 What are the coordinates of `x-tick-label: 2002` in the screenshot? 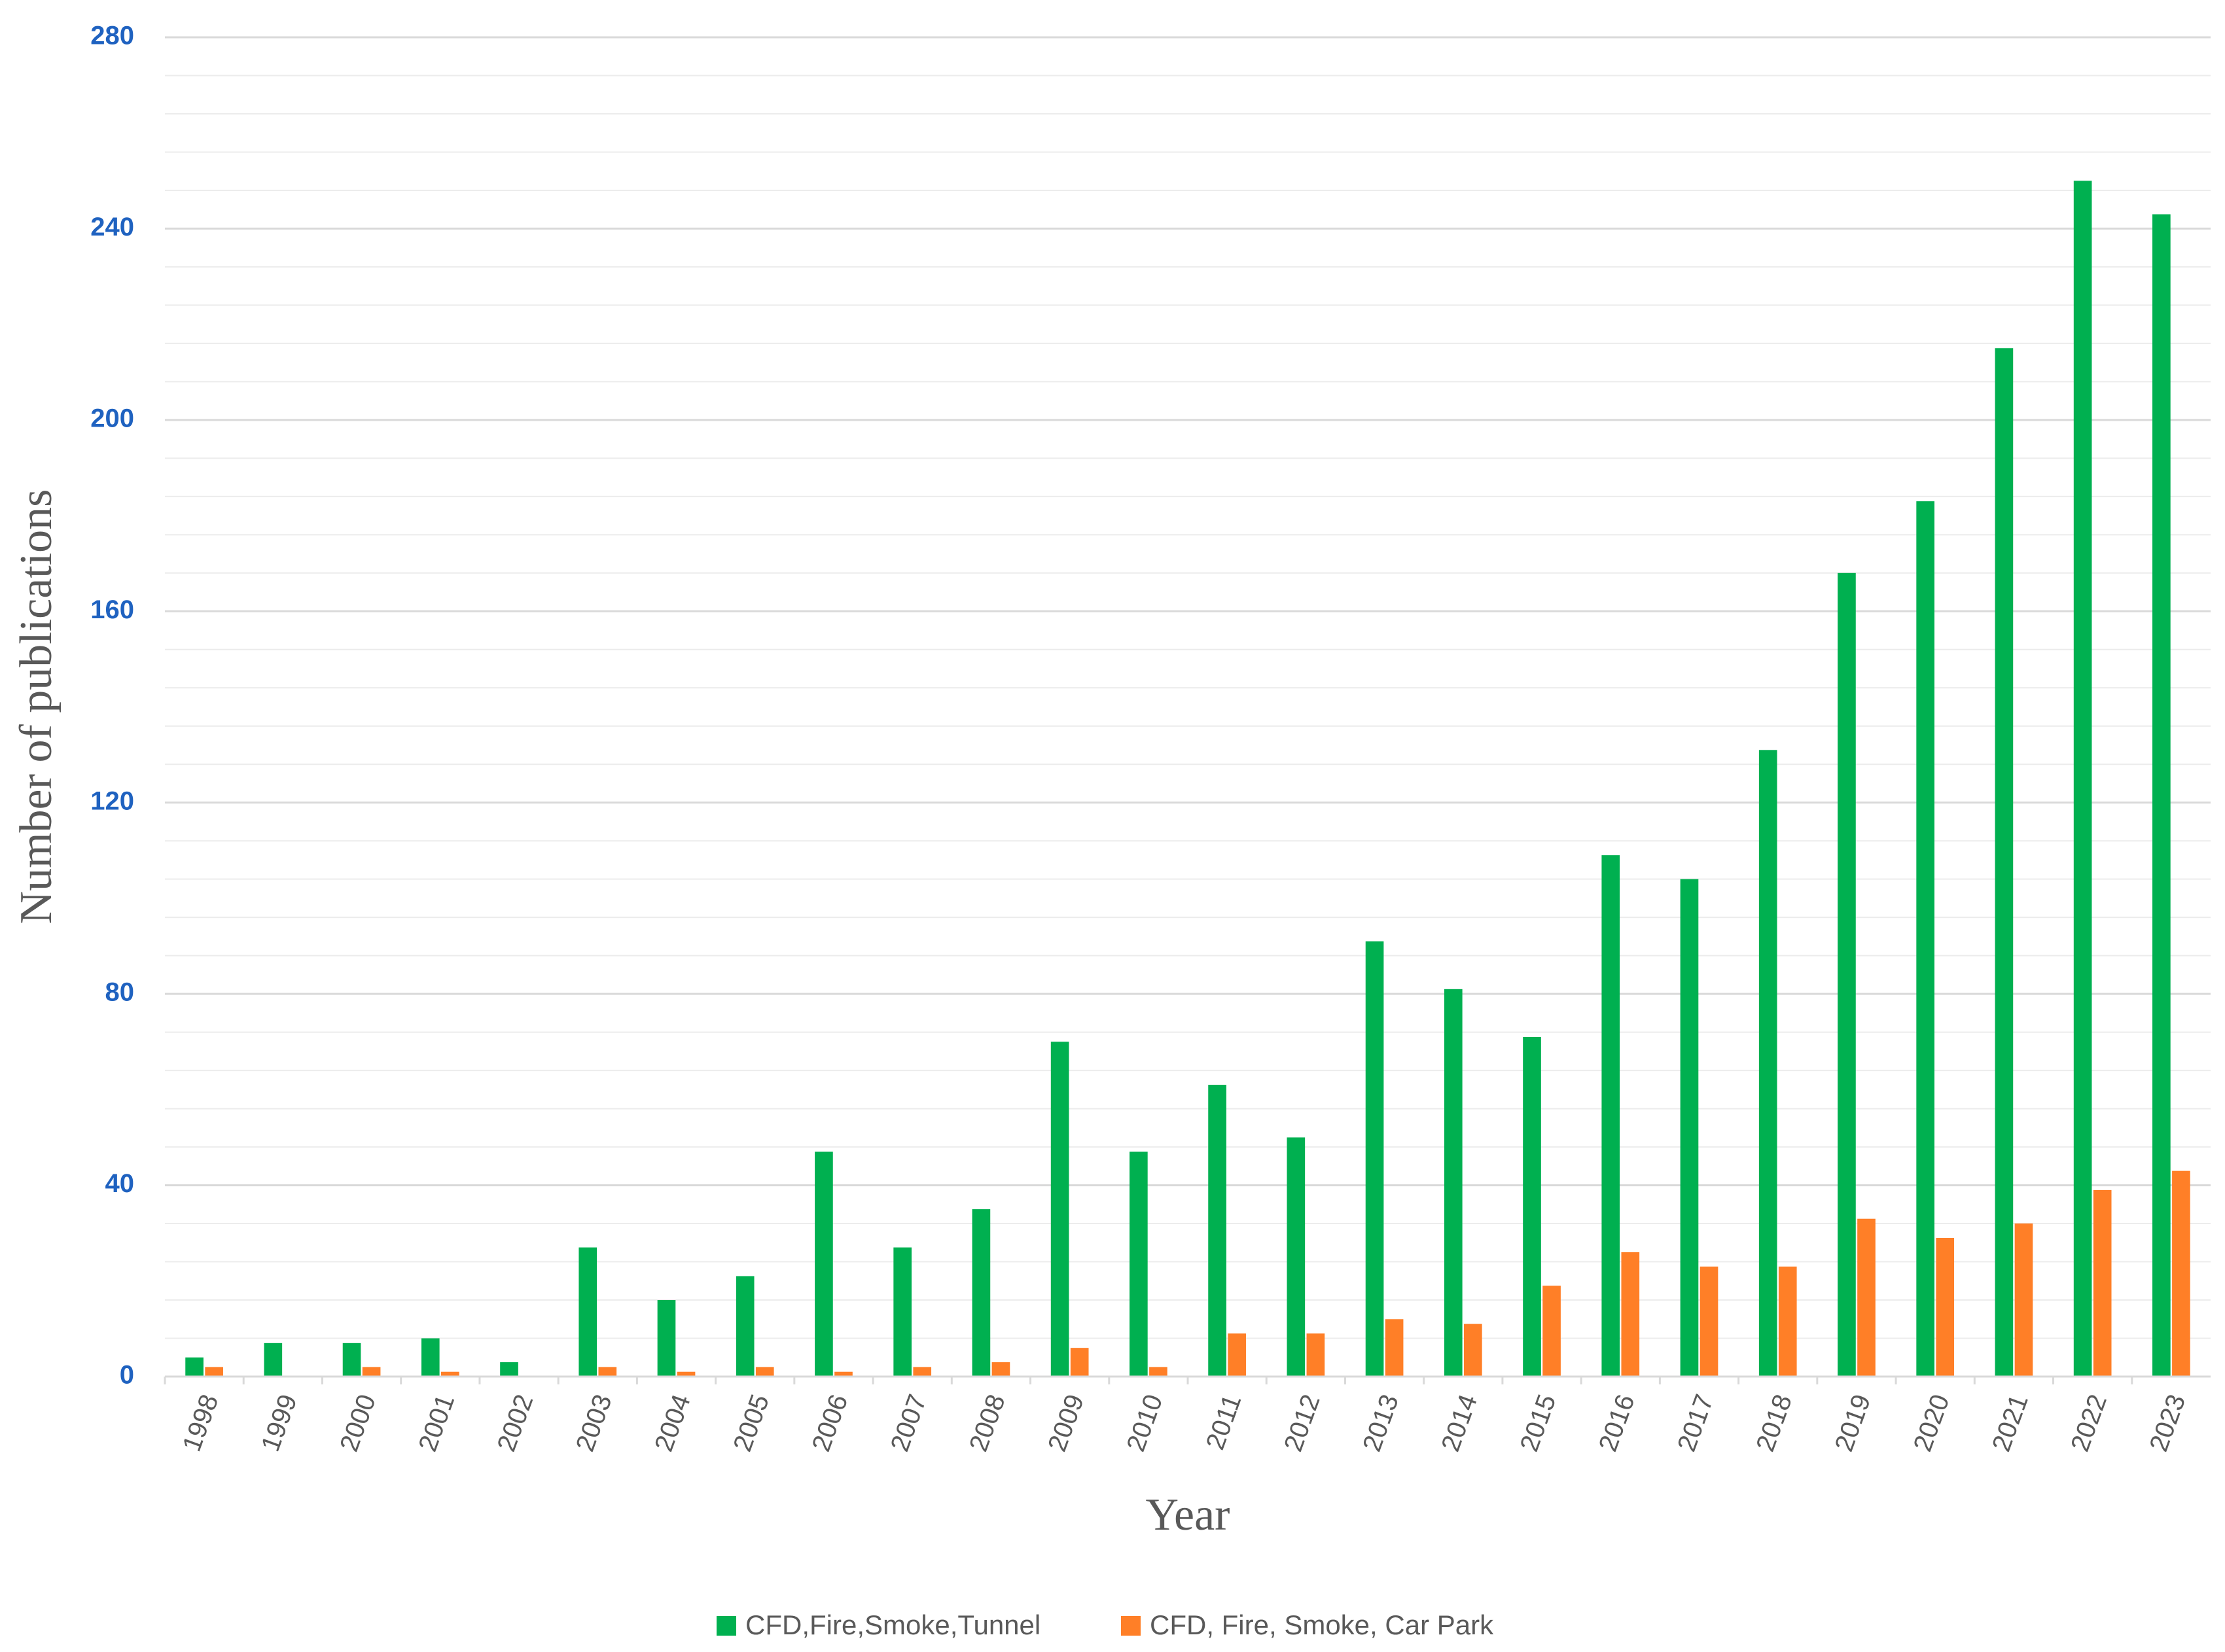 It's located at (515, 1423).